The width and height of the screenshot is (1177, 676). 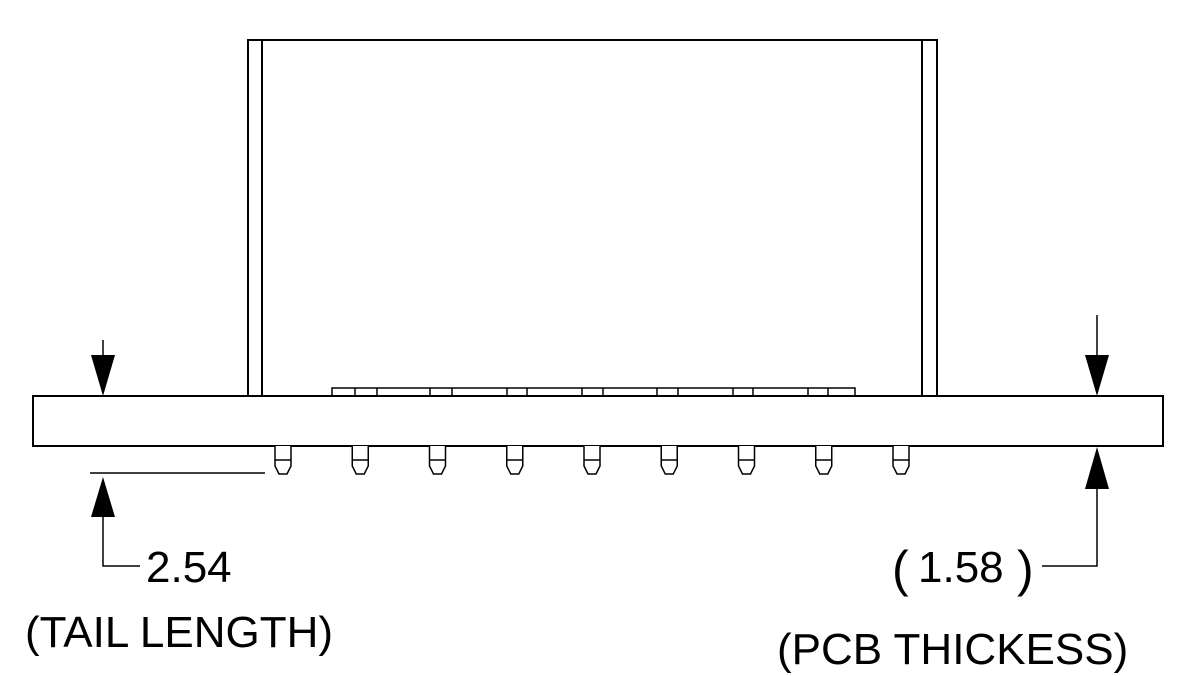 I want to click on contact-insert, so click(x=593, y=392).